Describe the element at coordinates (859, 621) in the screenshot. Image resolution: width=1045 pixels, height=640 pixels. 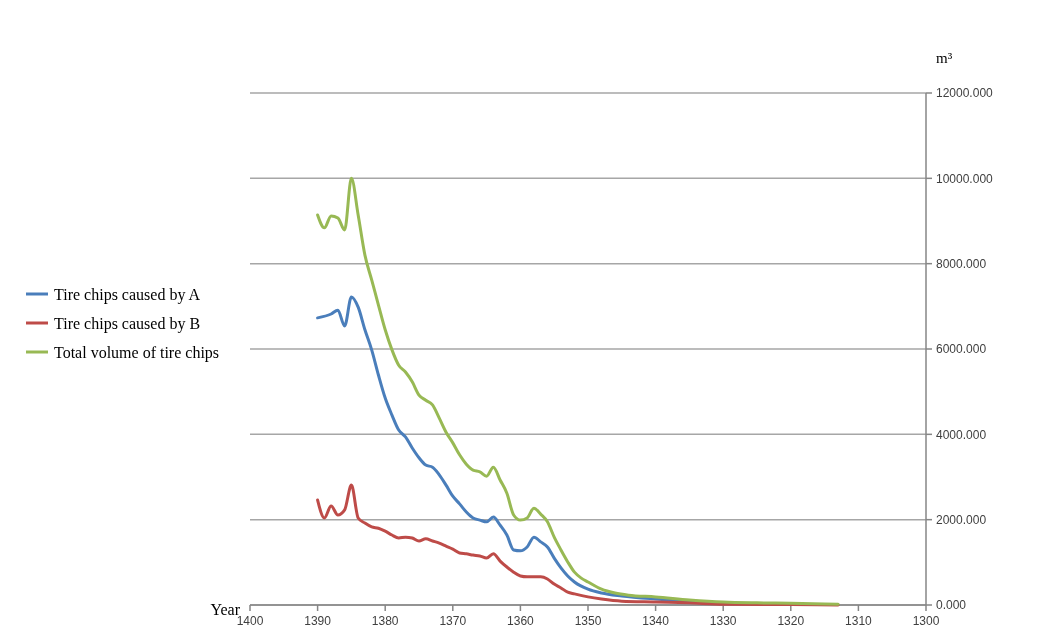
I see `x-tick-label: 1310` at that location.